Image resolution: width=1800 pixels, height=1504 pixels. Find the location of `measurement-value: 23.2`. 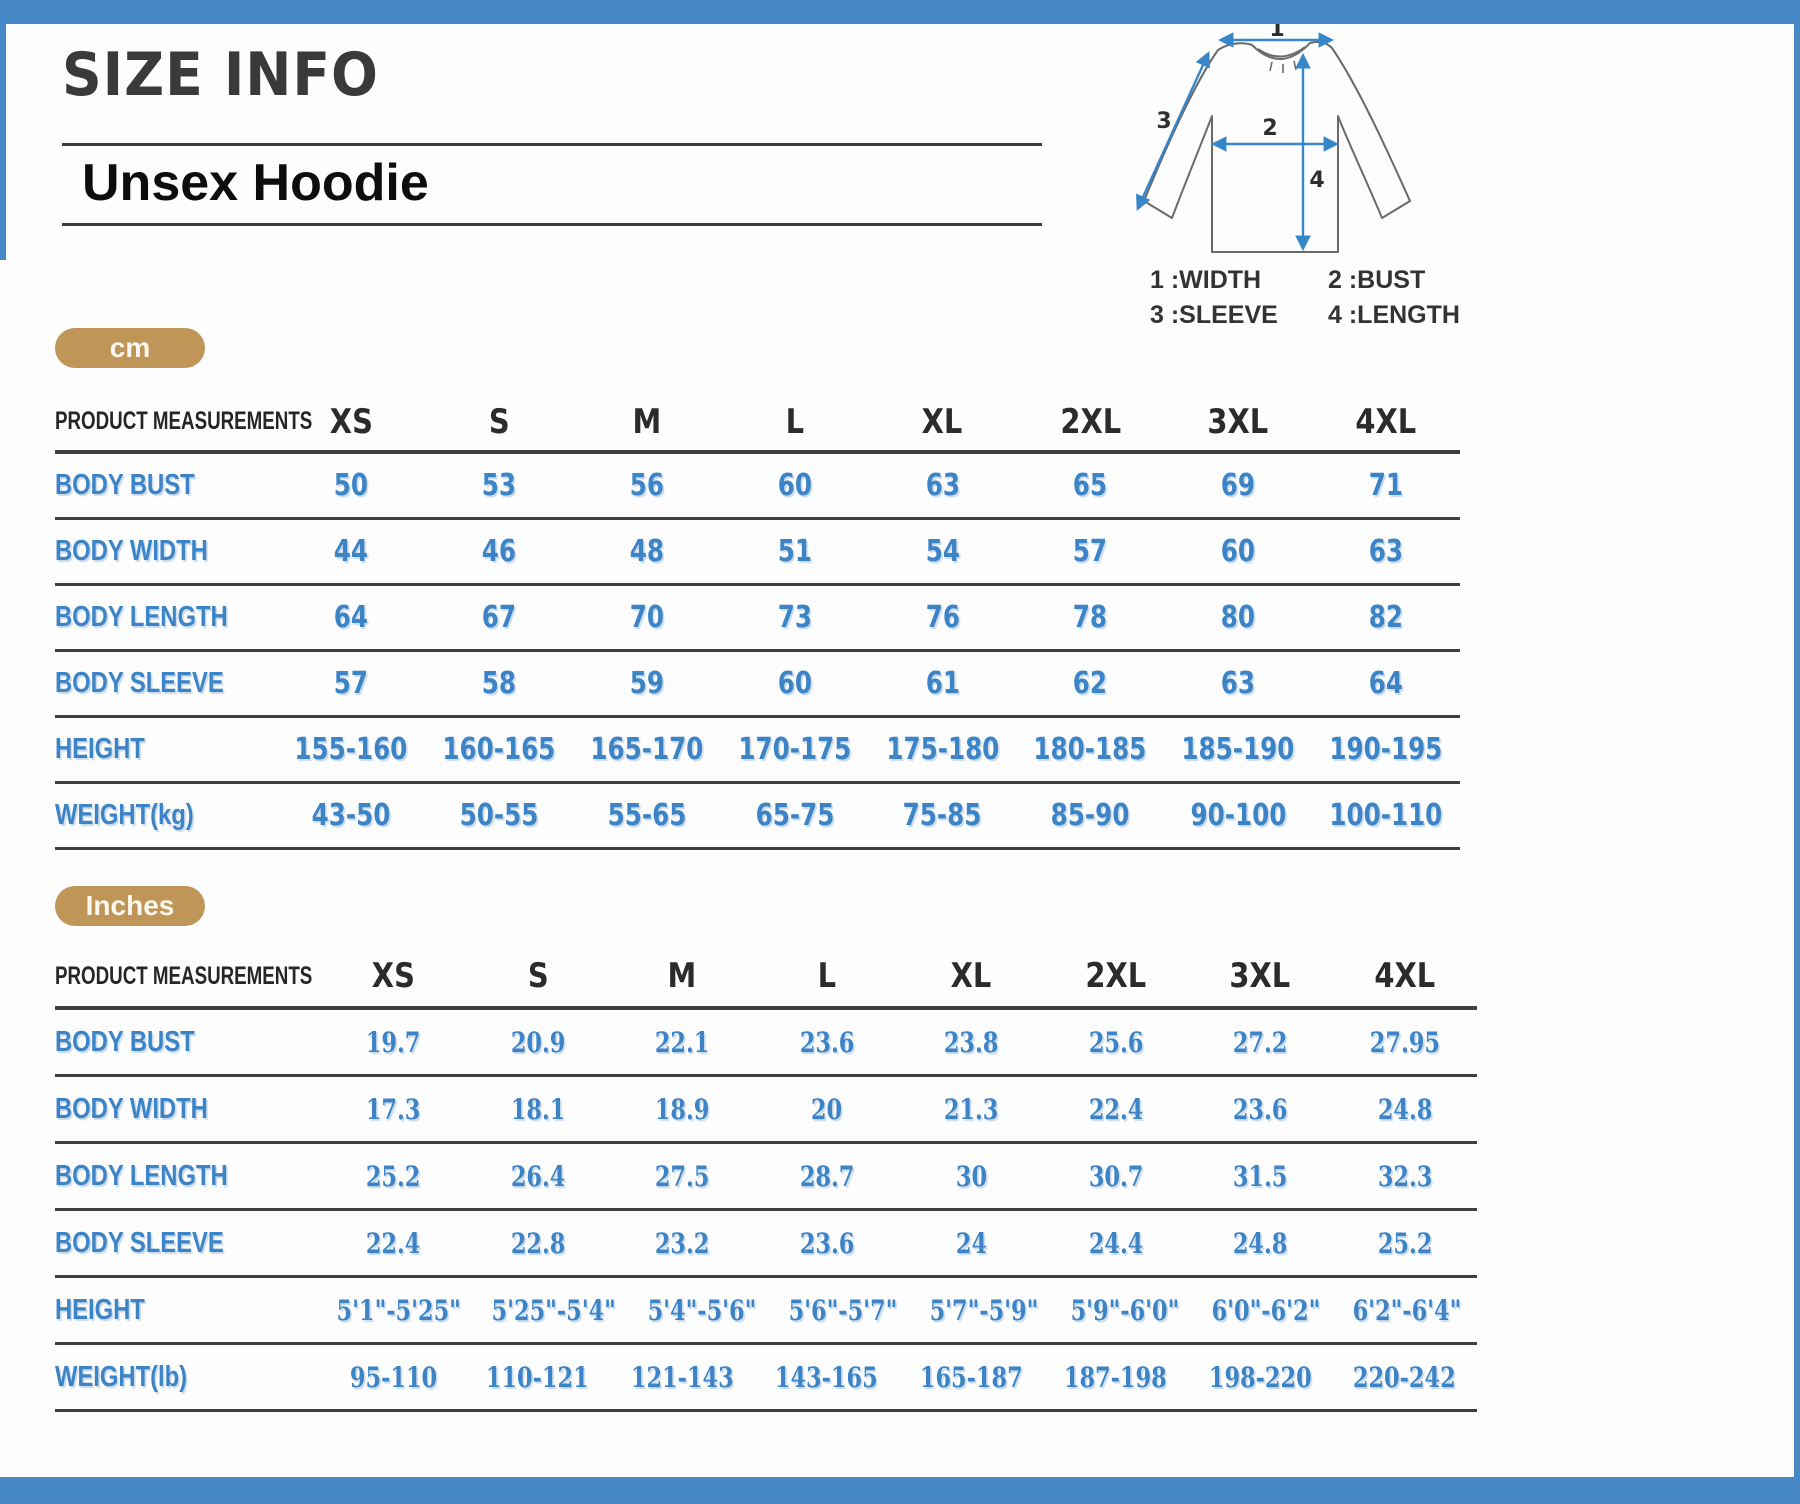

measurement-value: 23.2 is located at coordinates (682, 1243).